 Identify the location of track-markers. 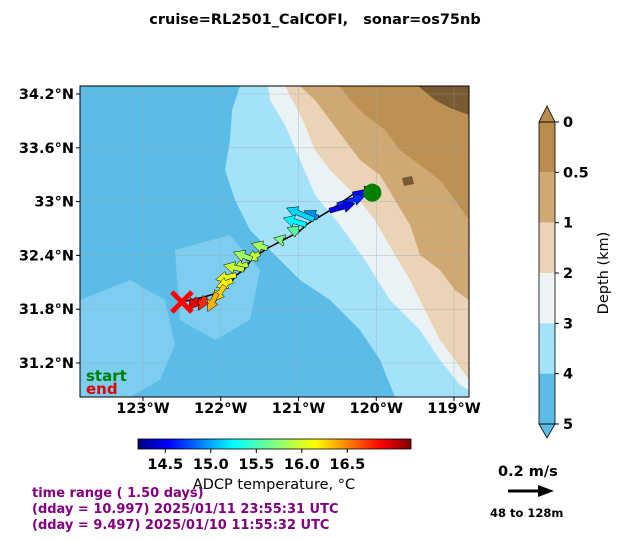
(276, 248).